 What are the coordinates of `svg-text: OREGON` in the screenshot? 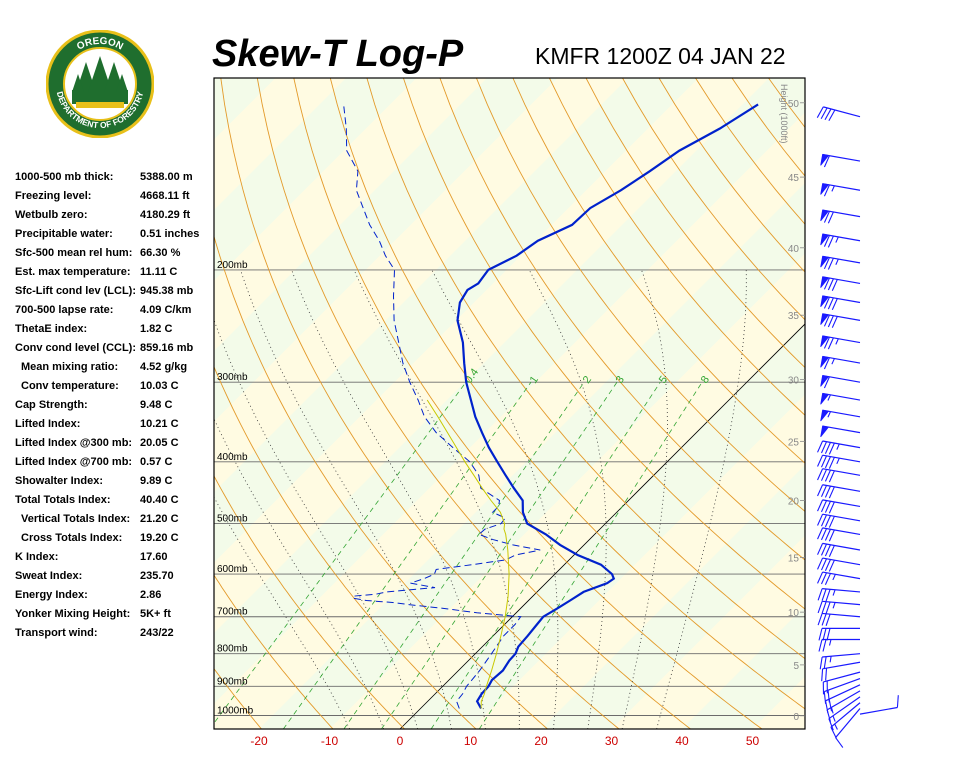 It's located at (100, 44).